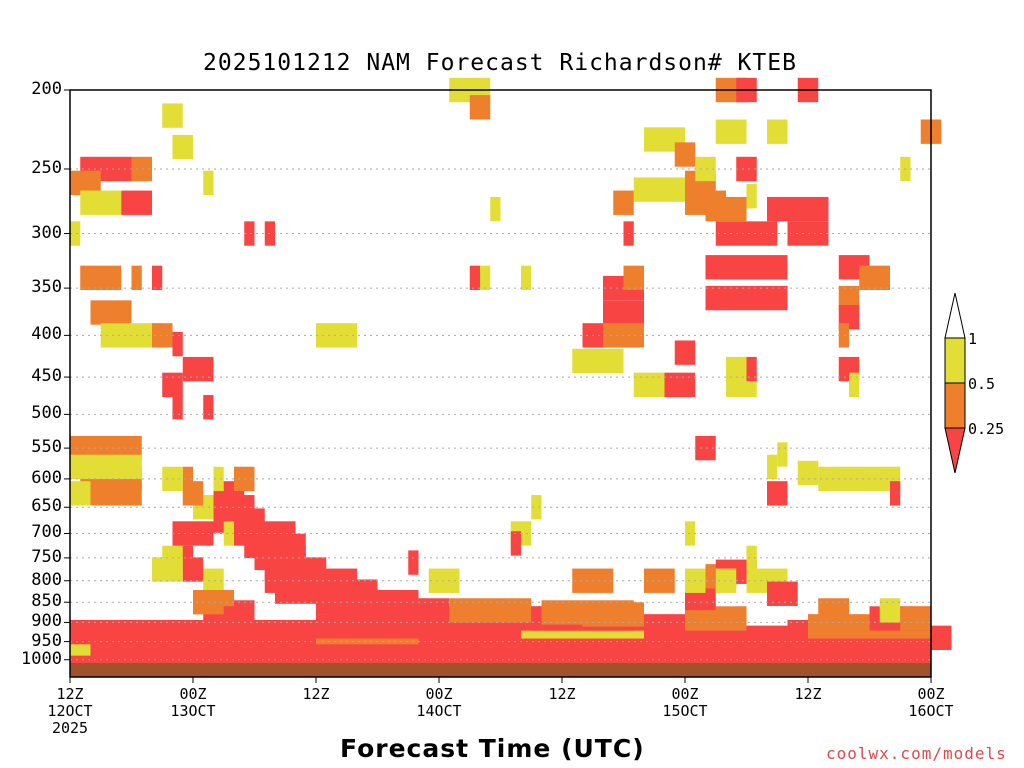  I want to click on colorbar, so click(955, 383).